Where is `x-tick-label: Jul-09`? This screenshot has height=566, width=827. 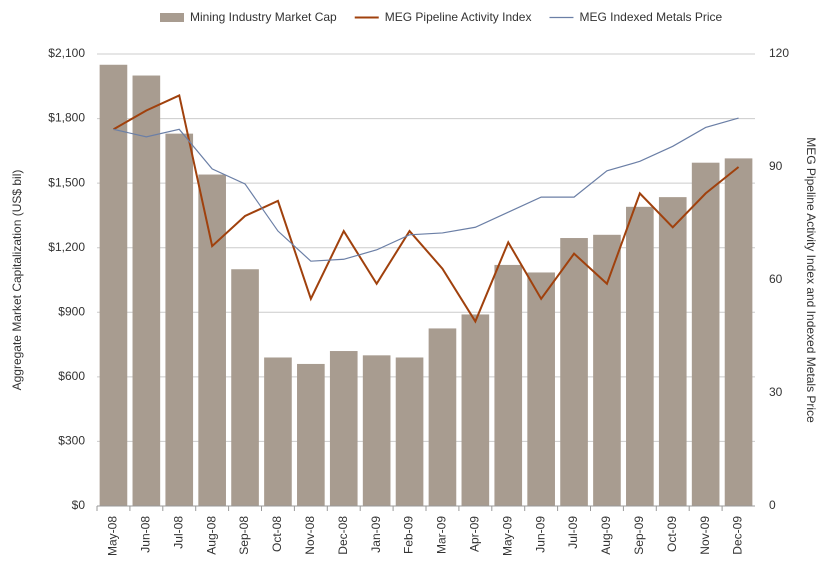 x-tick-label: Jul-09 is located at coordinates (573, 532).